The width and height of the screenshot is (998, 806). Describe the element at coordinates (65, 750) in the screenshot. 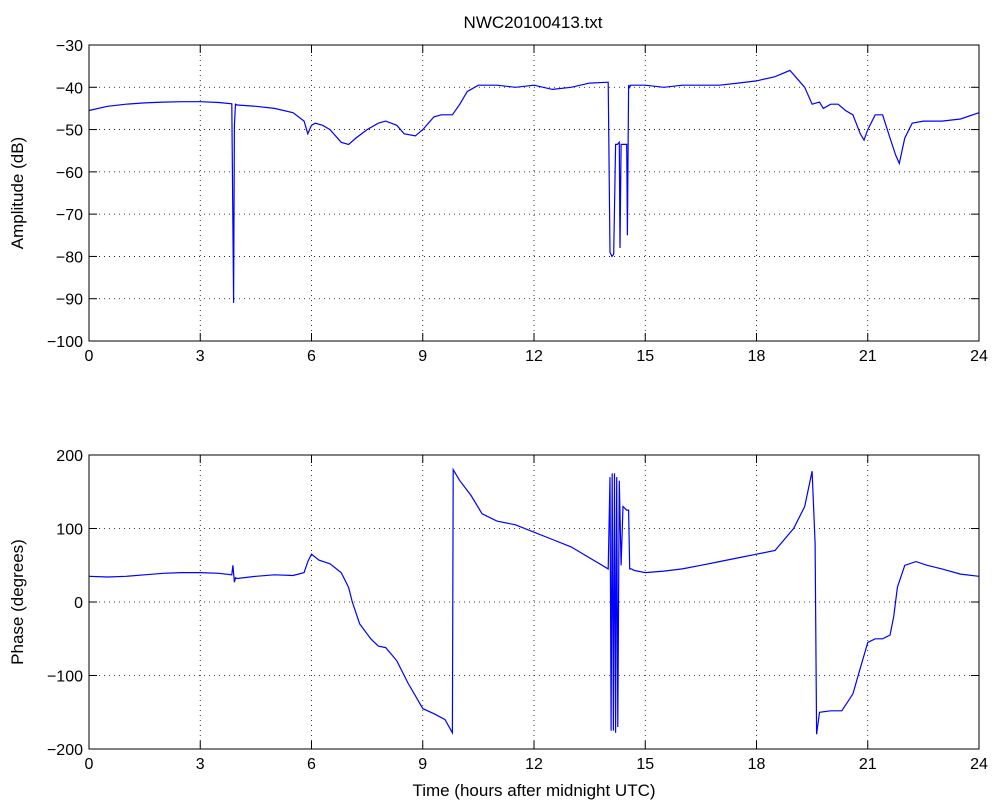

I see `phase-y-tick-label: −200` at that location.